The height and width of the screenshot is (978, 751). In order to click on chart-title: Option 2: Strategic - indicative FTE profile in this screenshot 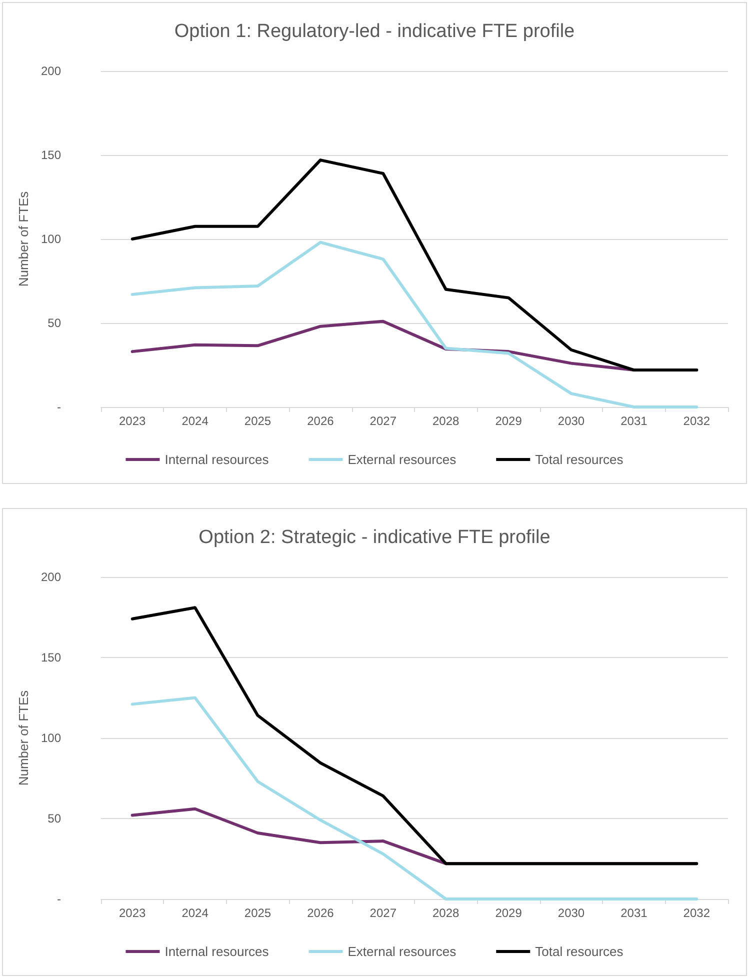, I will do `click(374, 537)`.